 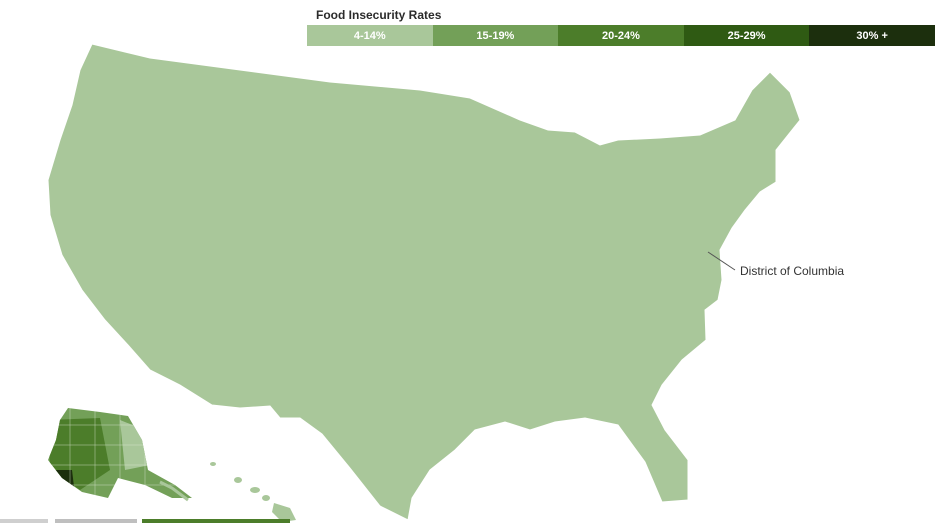 I want to click on legend-item-30-plus: 30% +, so click(x=872, y=35).